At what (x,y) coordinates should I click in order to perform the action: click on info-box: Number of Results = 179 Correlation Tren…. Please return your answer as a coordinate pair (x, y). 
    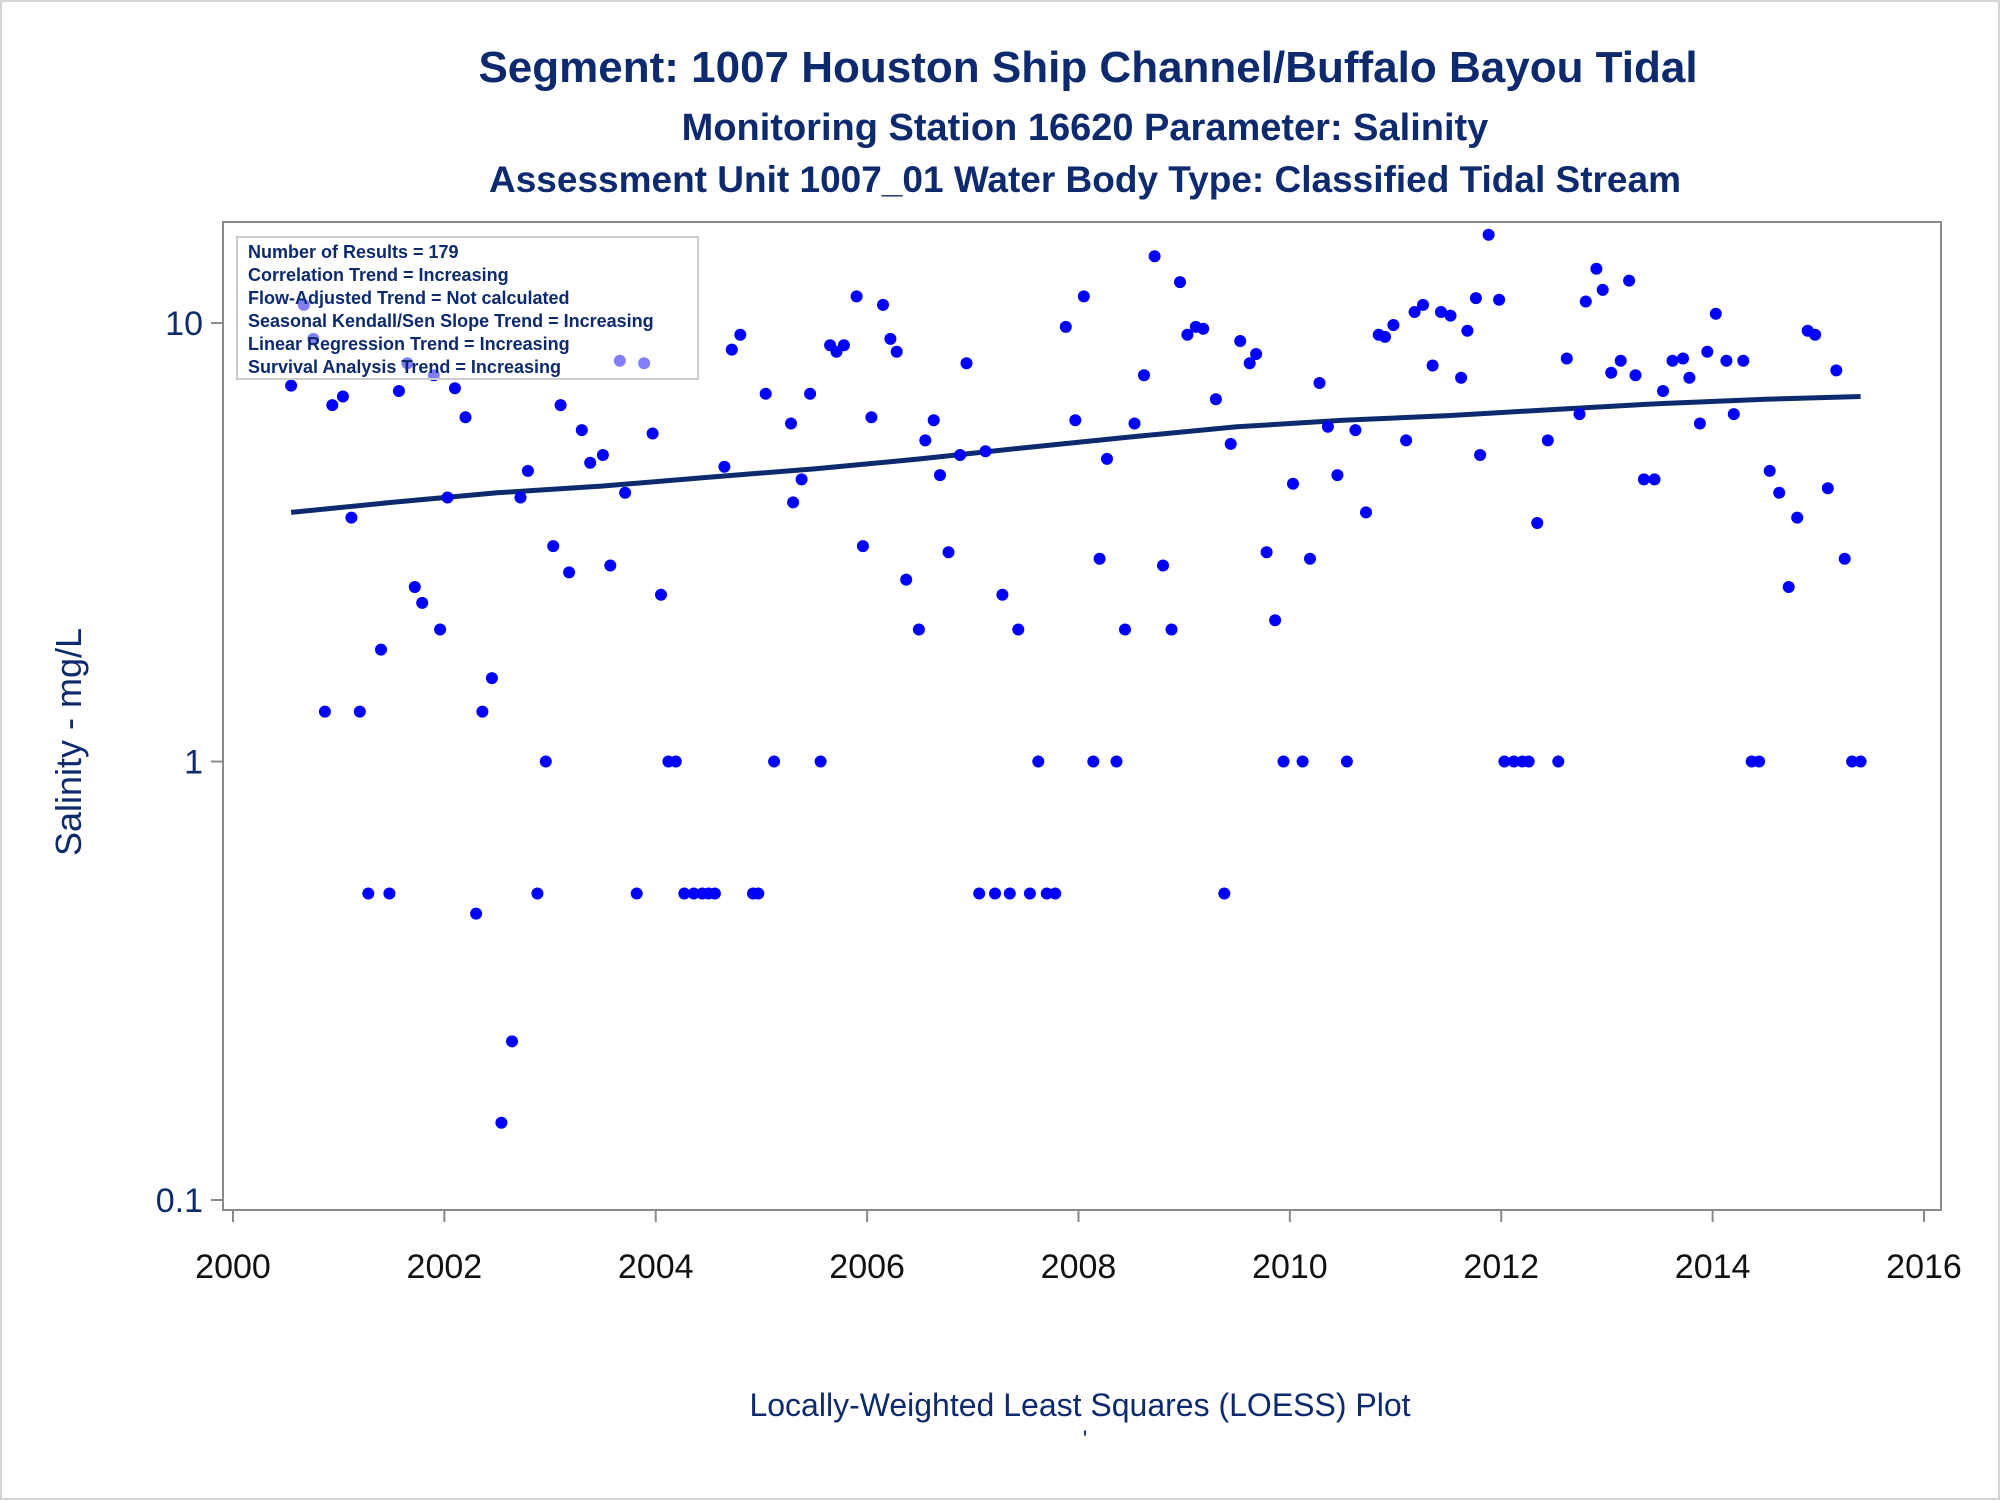
    Looking at the image, I should click on (467, 308).